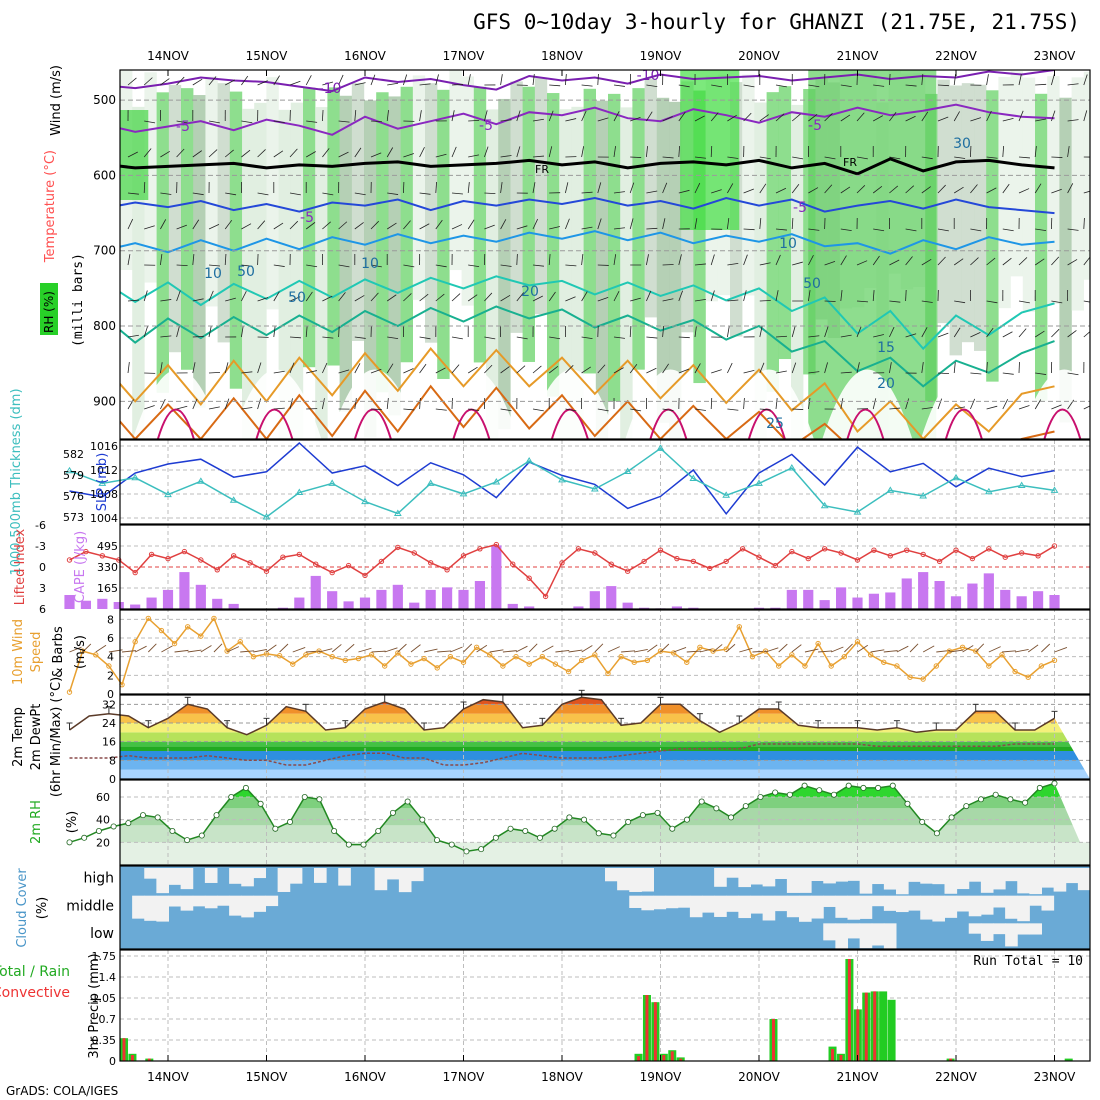 Image resolution: width=1100 pixels, height=1100 pixels. Describe the element at coordinates (58, 652) in the screenshot. I see `axis-label-barbs: & Barbs` at that location.